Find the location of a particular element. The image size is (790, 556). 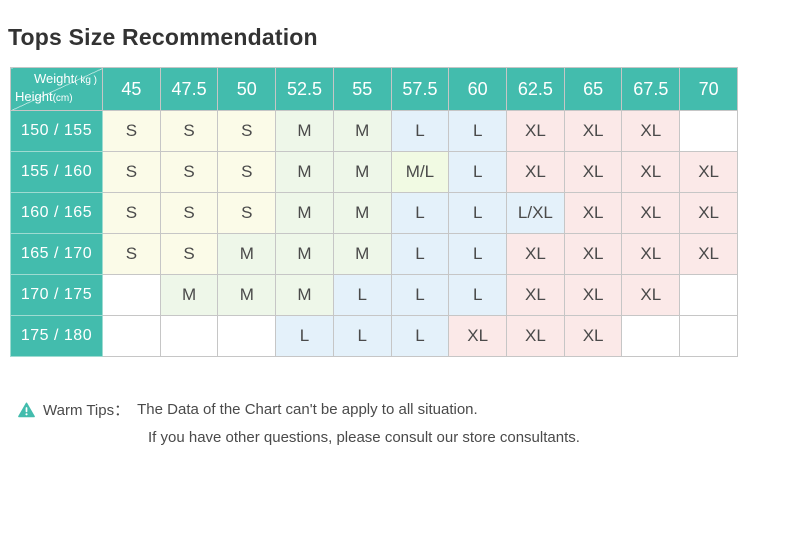

corner-weight-label: Weight( kg ) is located at coordinates (65, 78).